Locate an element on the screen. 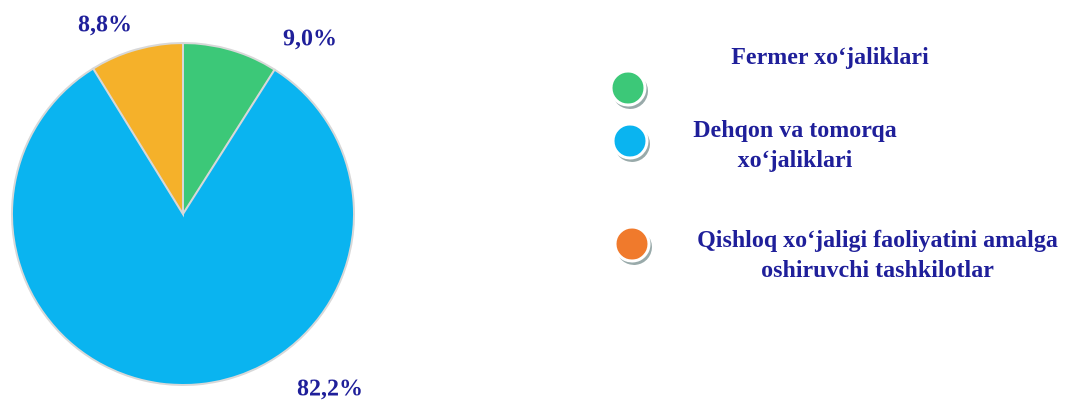 The image size is (1075, 403). data-label: 8,8% is located at coordinates (105, 25).